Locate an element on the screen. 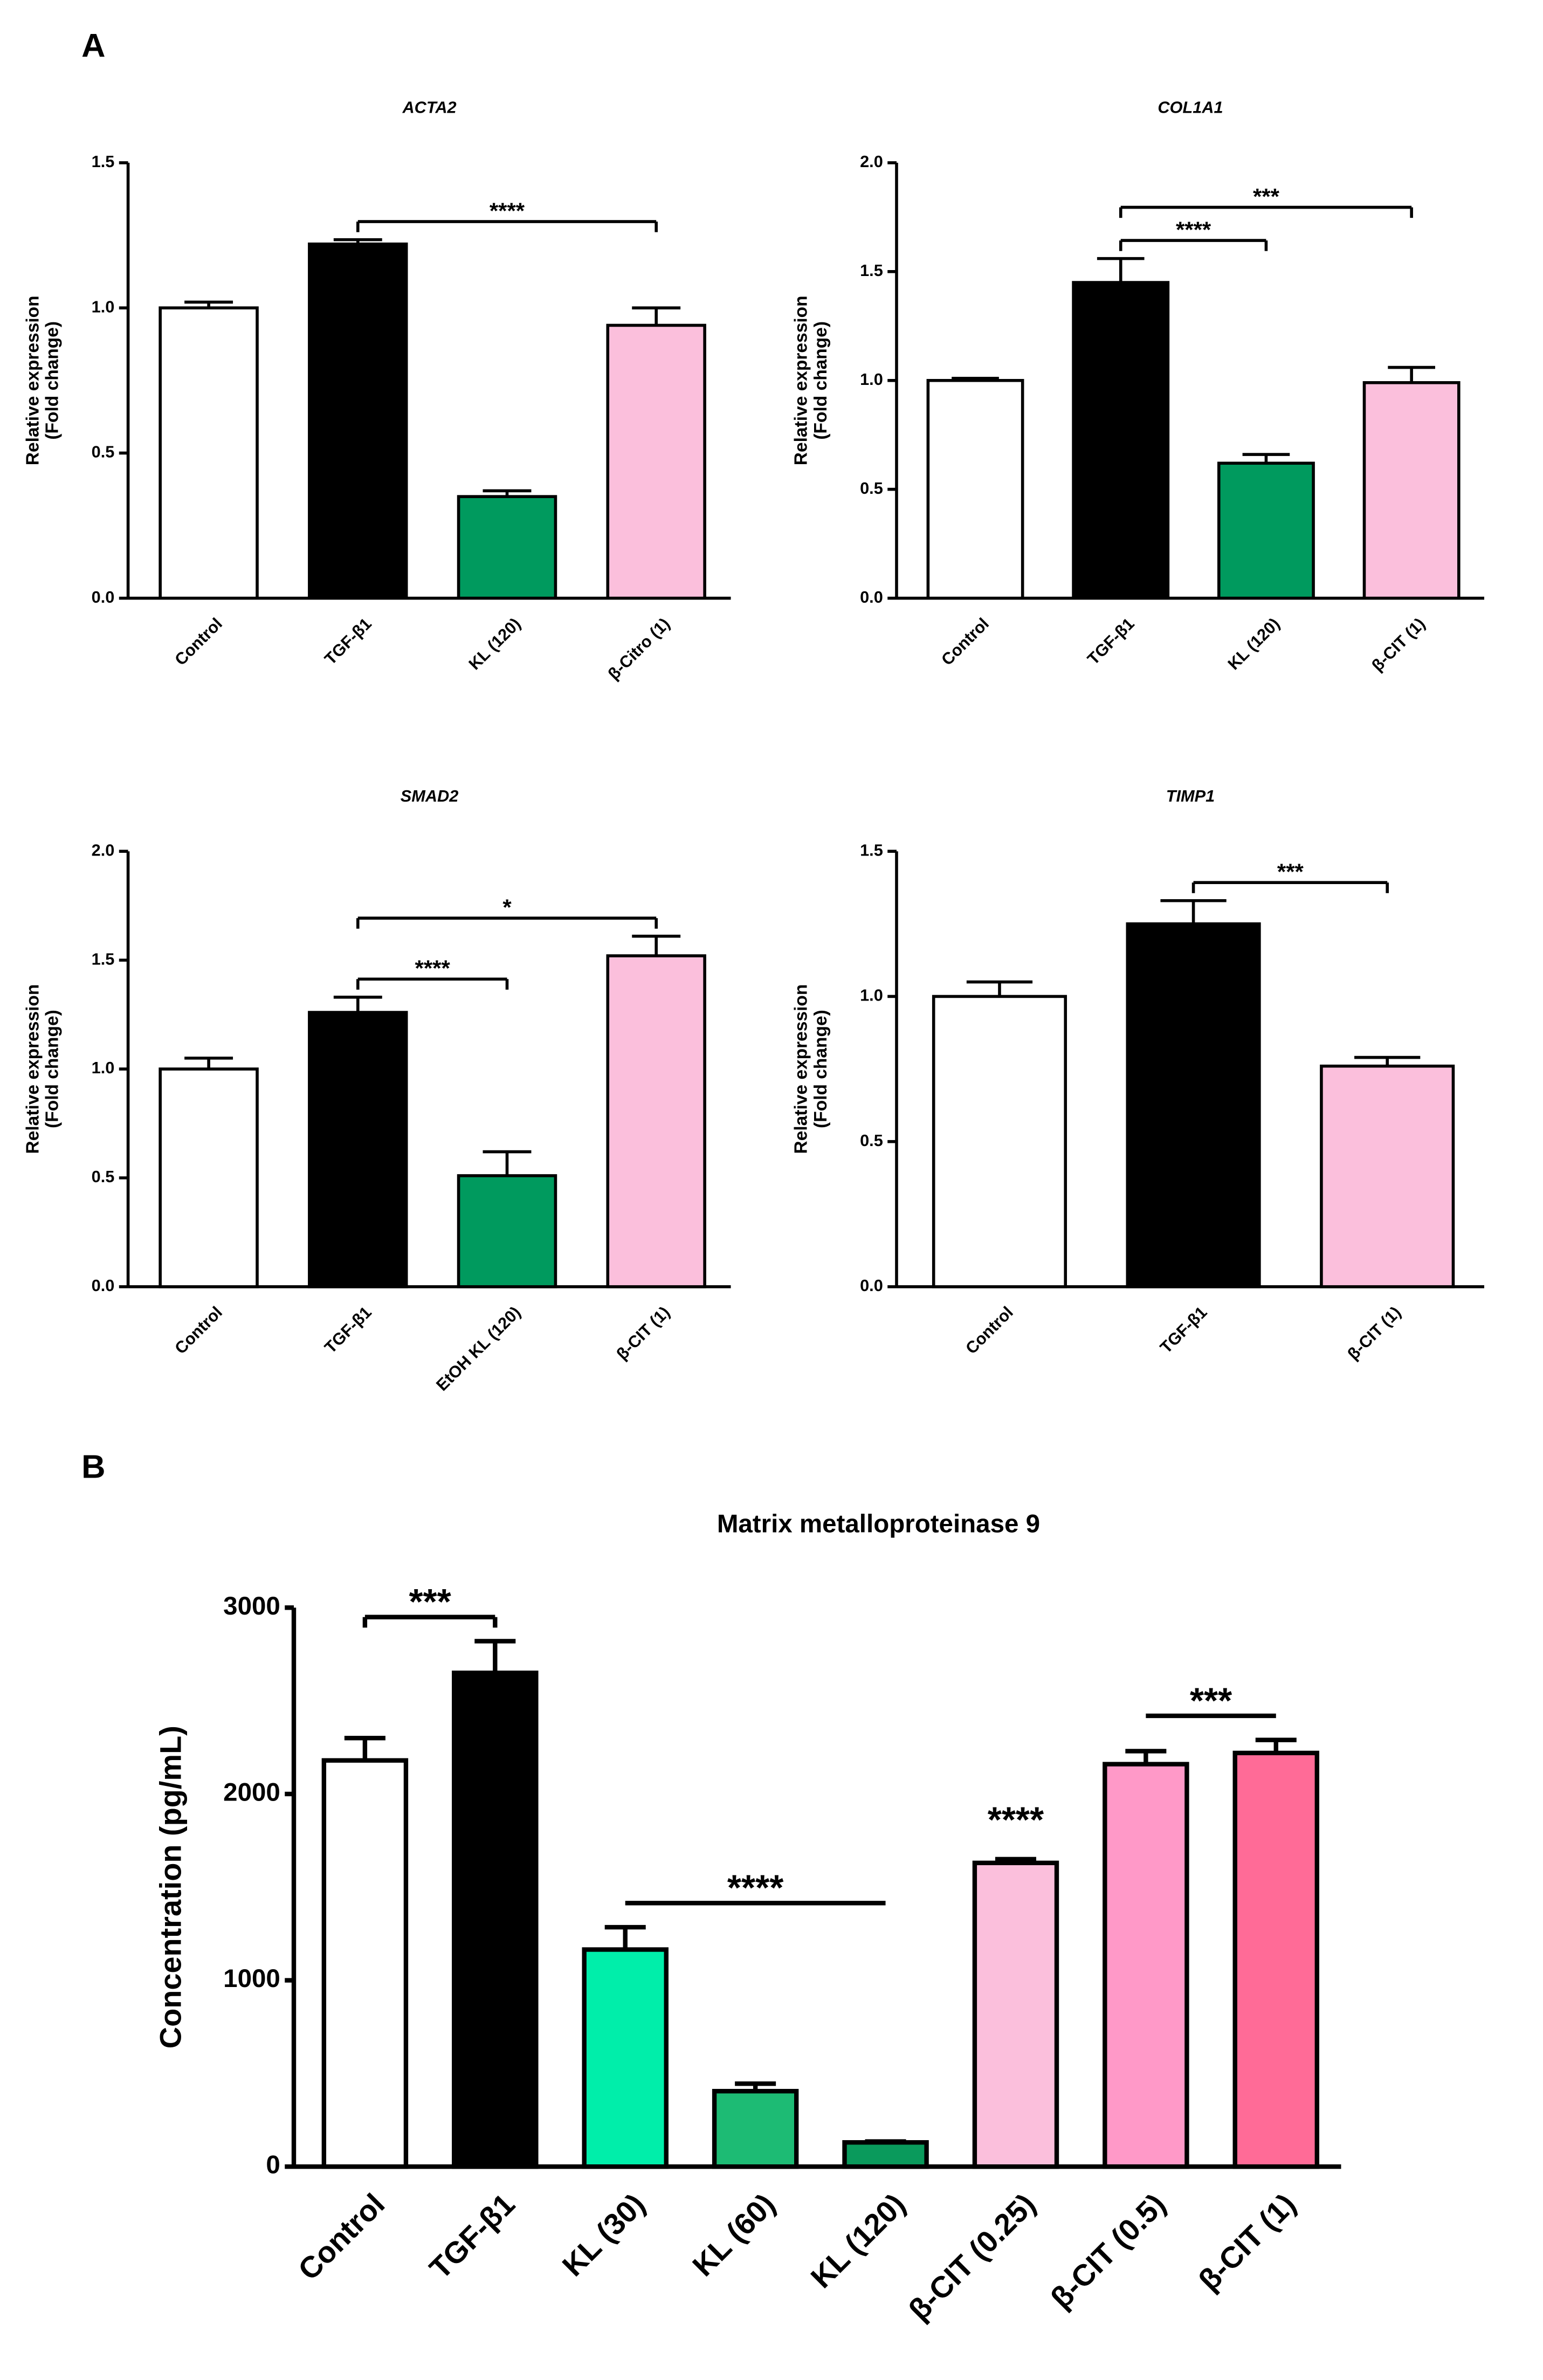 This screenshot has width=1543, height=2380. x-tick-label: β-Citro (1) is located at coordinates (639, 649).